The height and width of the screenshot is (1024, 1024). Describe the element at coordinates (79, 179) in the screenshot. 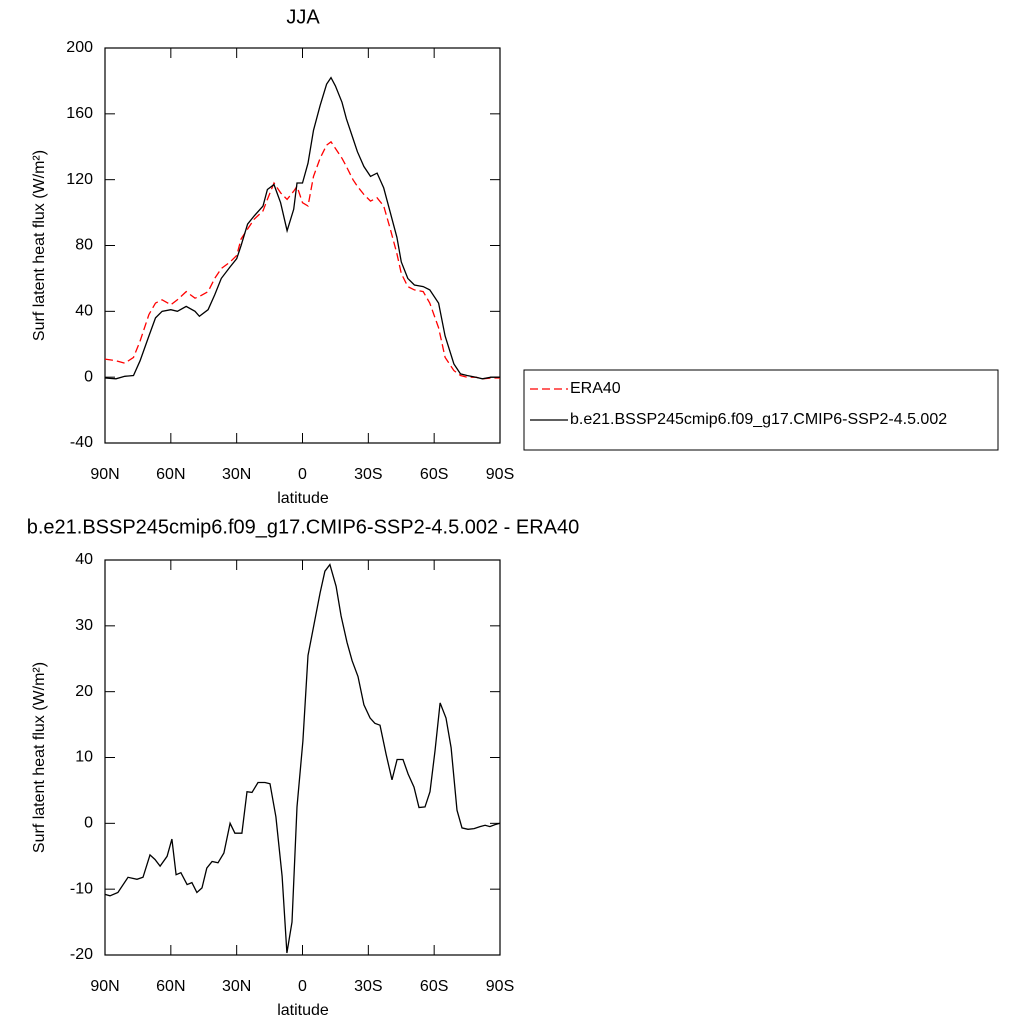

I see `y-tick-label: 120` at that location.